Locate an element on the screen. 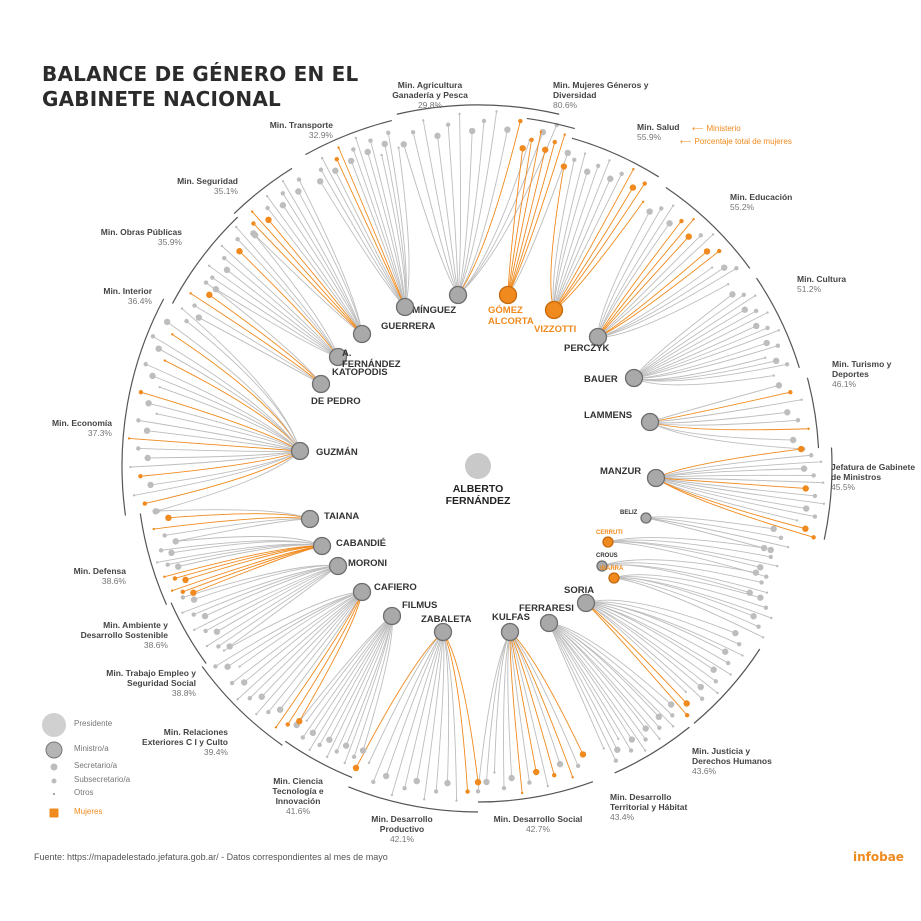 The height and width of the screenshot is (921, 921). minister-name: A. FERNÁNDEZ is located at coordinates (371, 359).